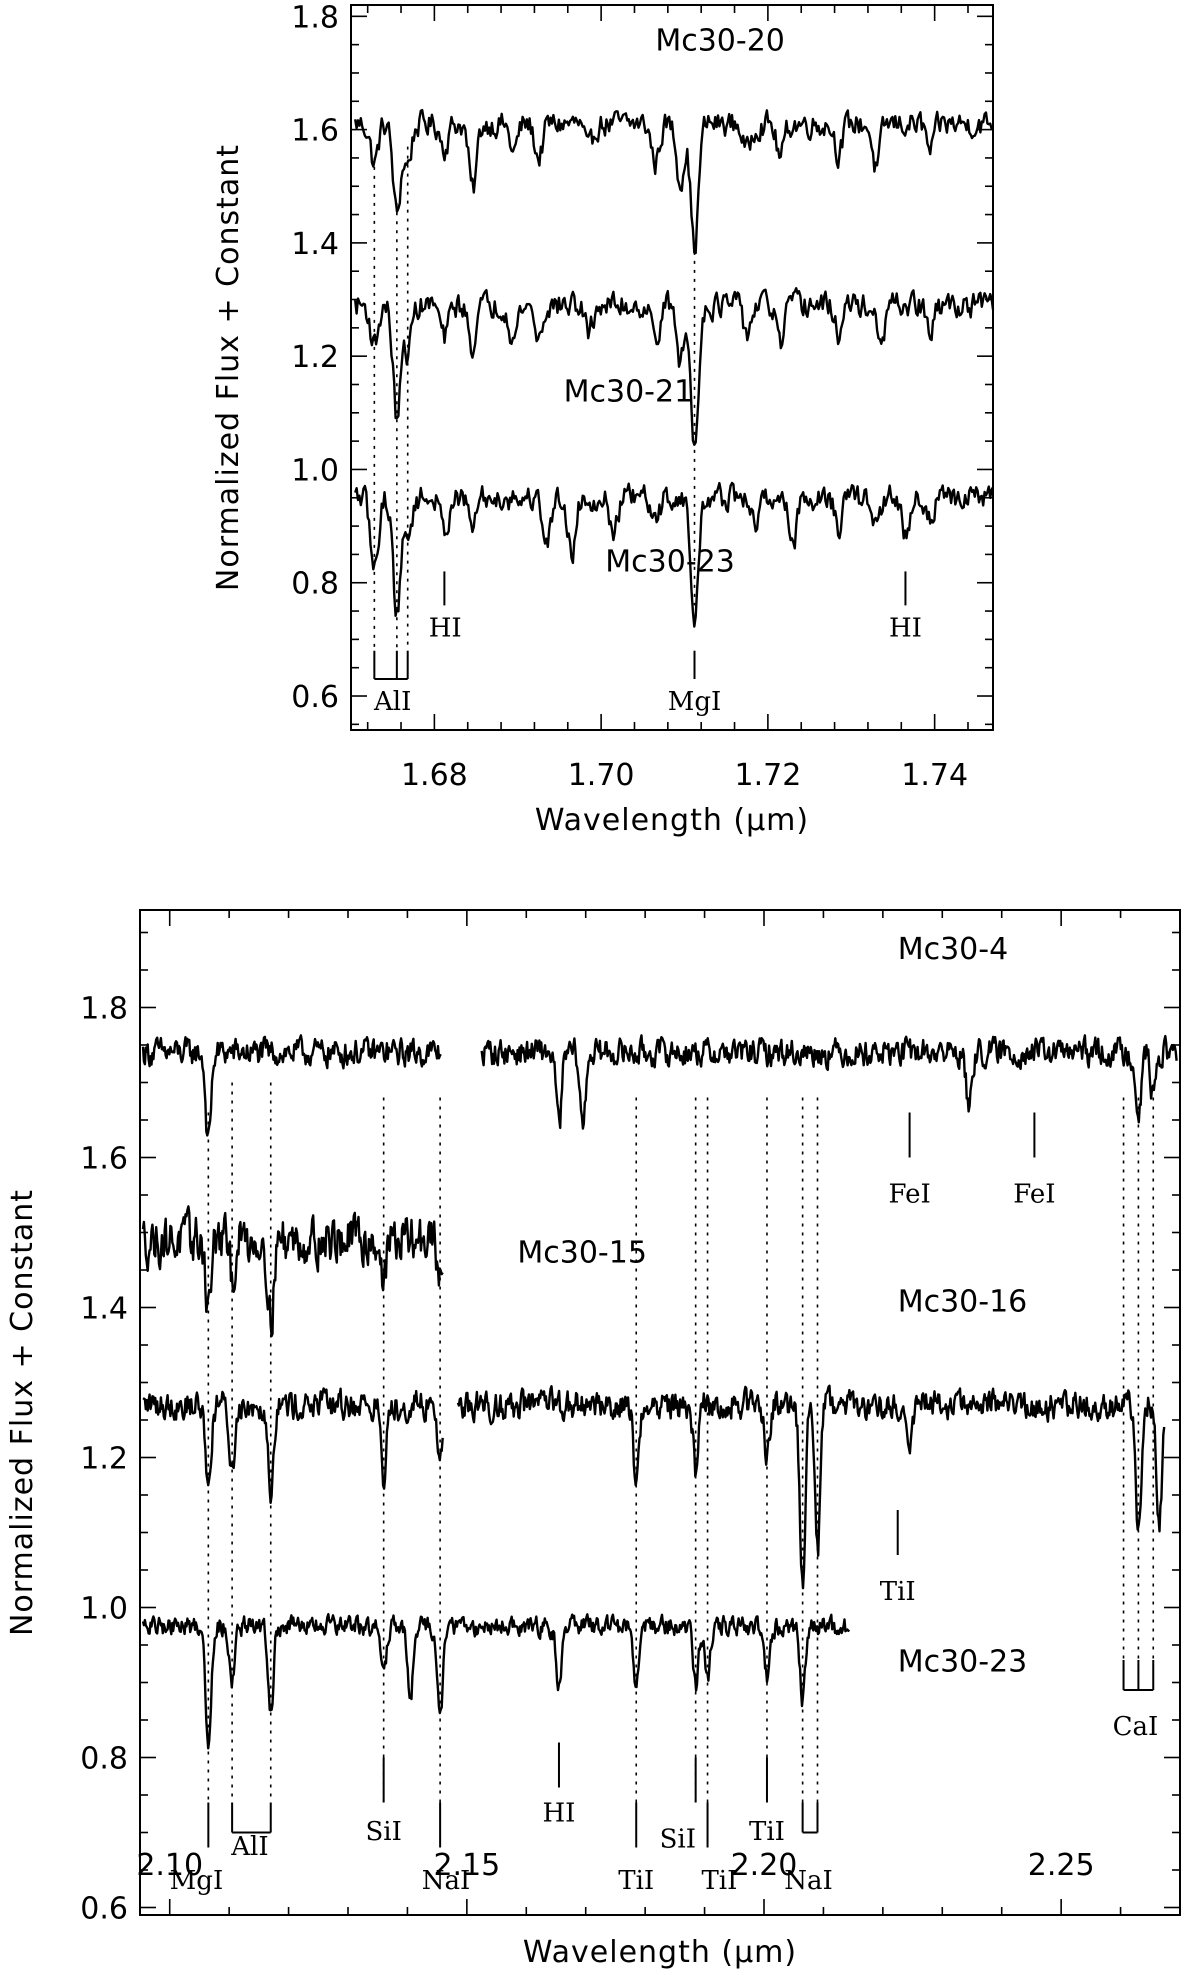  I want to click on x-tick-label: 2.10, so click(169, 1865).